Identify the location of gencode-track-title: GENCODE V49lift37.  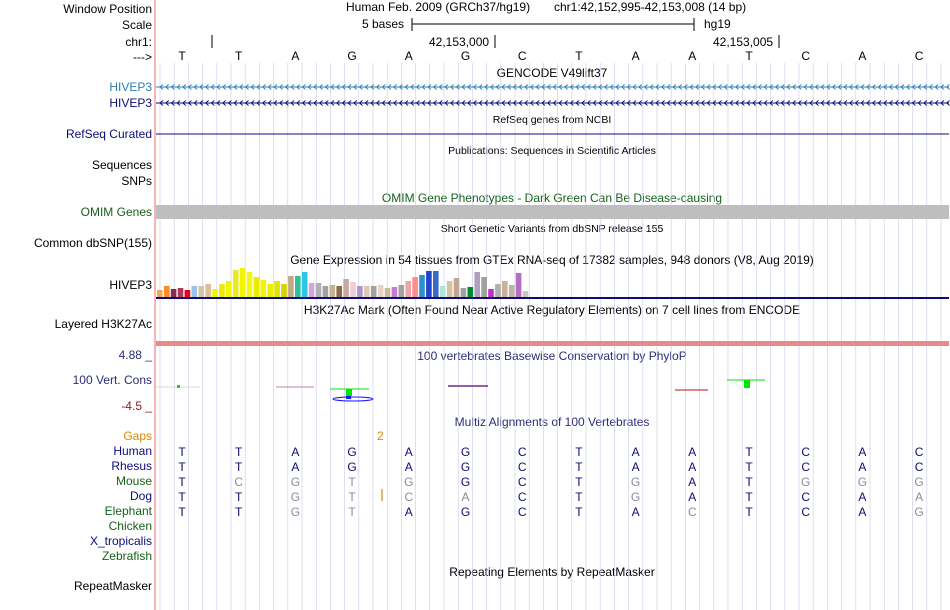
(552, 73).